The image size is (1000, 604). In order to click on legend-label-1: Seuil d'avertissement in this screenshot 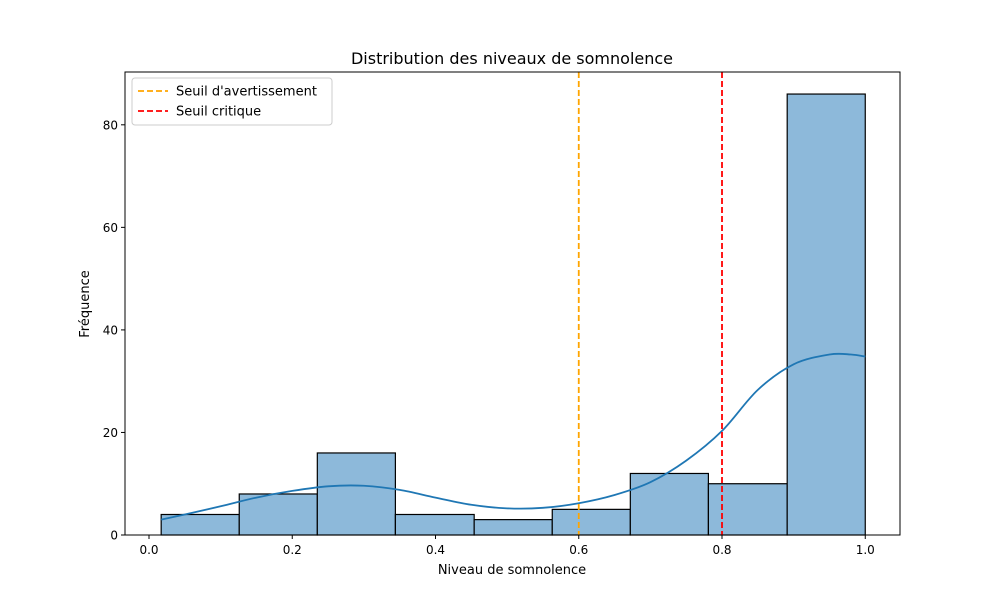, I will do `click(246, 92)`.